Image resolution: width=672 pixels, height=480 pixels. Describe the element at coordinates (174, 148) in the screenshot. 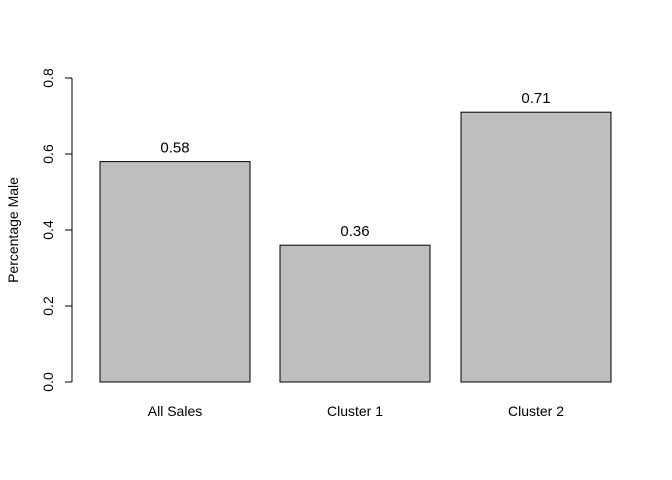

I see `bar-value-label: 0.58` at that location.